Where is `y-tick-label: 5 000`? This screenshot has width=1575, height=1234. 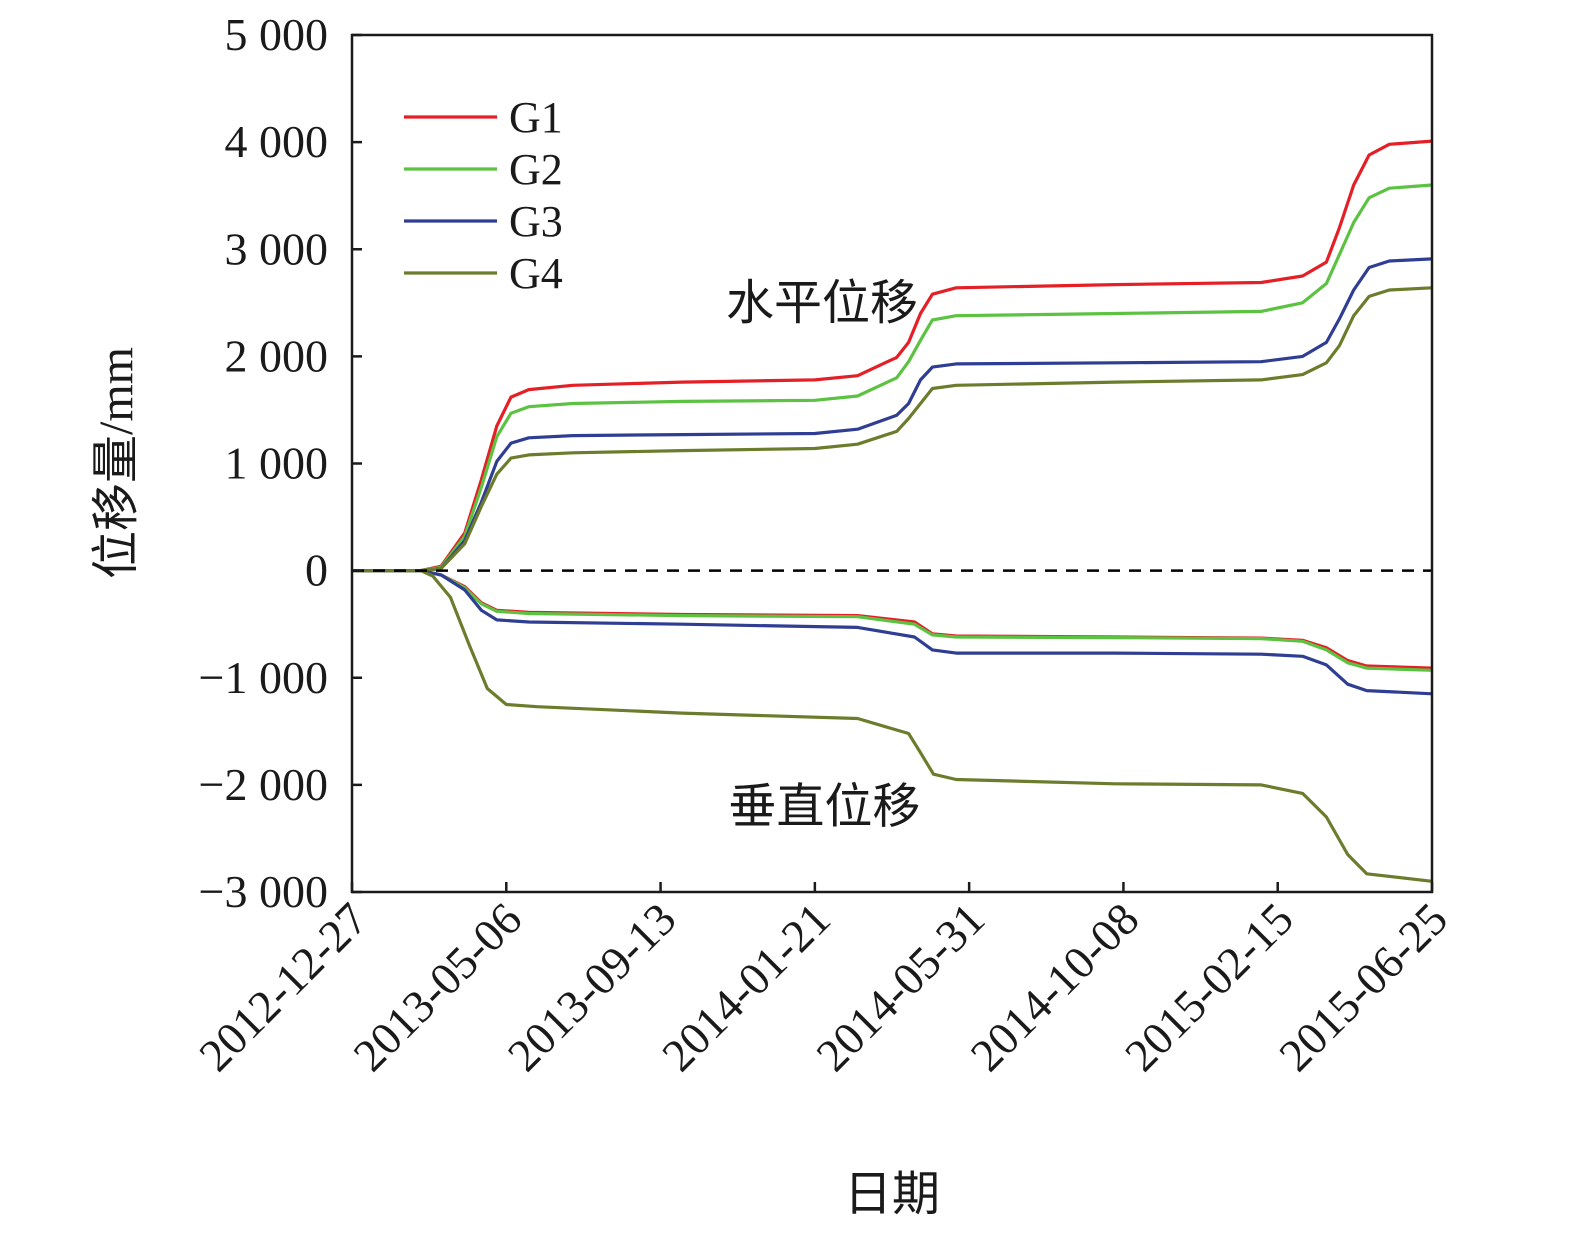
y-tick-label: 5 000 is located at coordinates (277, 34).